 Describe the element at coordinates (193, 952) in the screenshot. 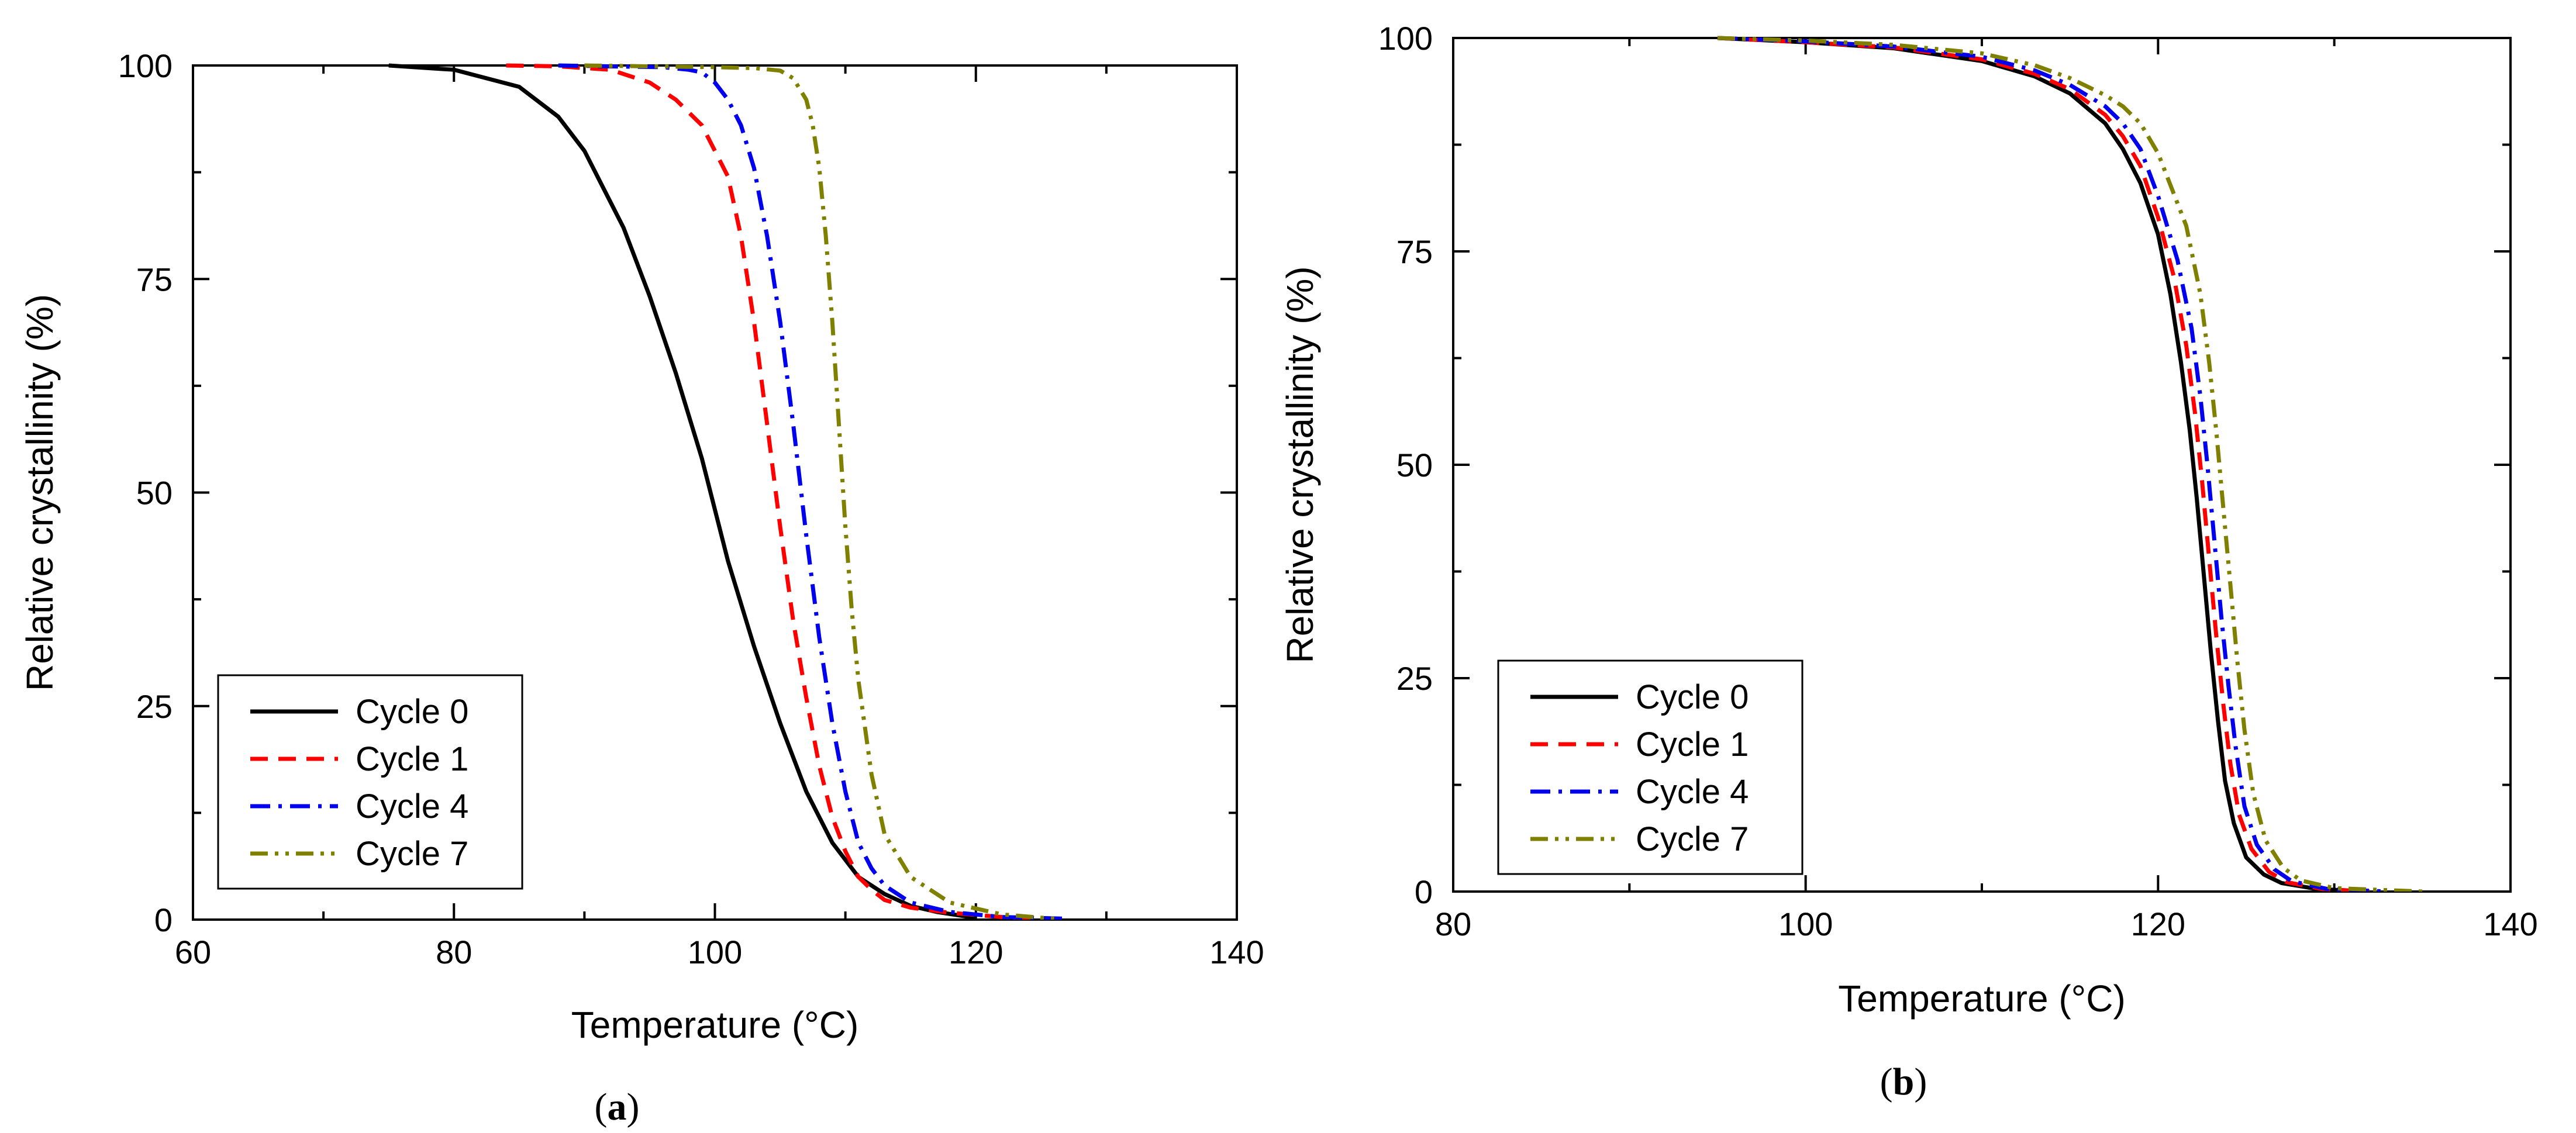

I see `x-tick-label: 60` at that location.